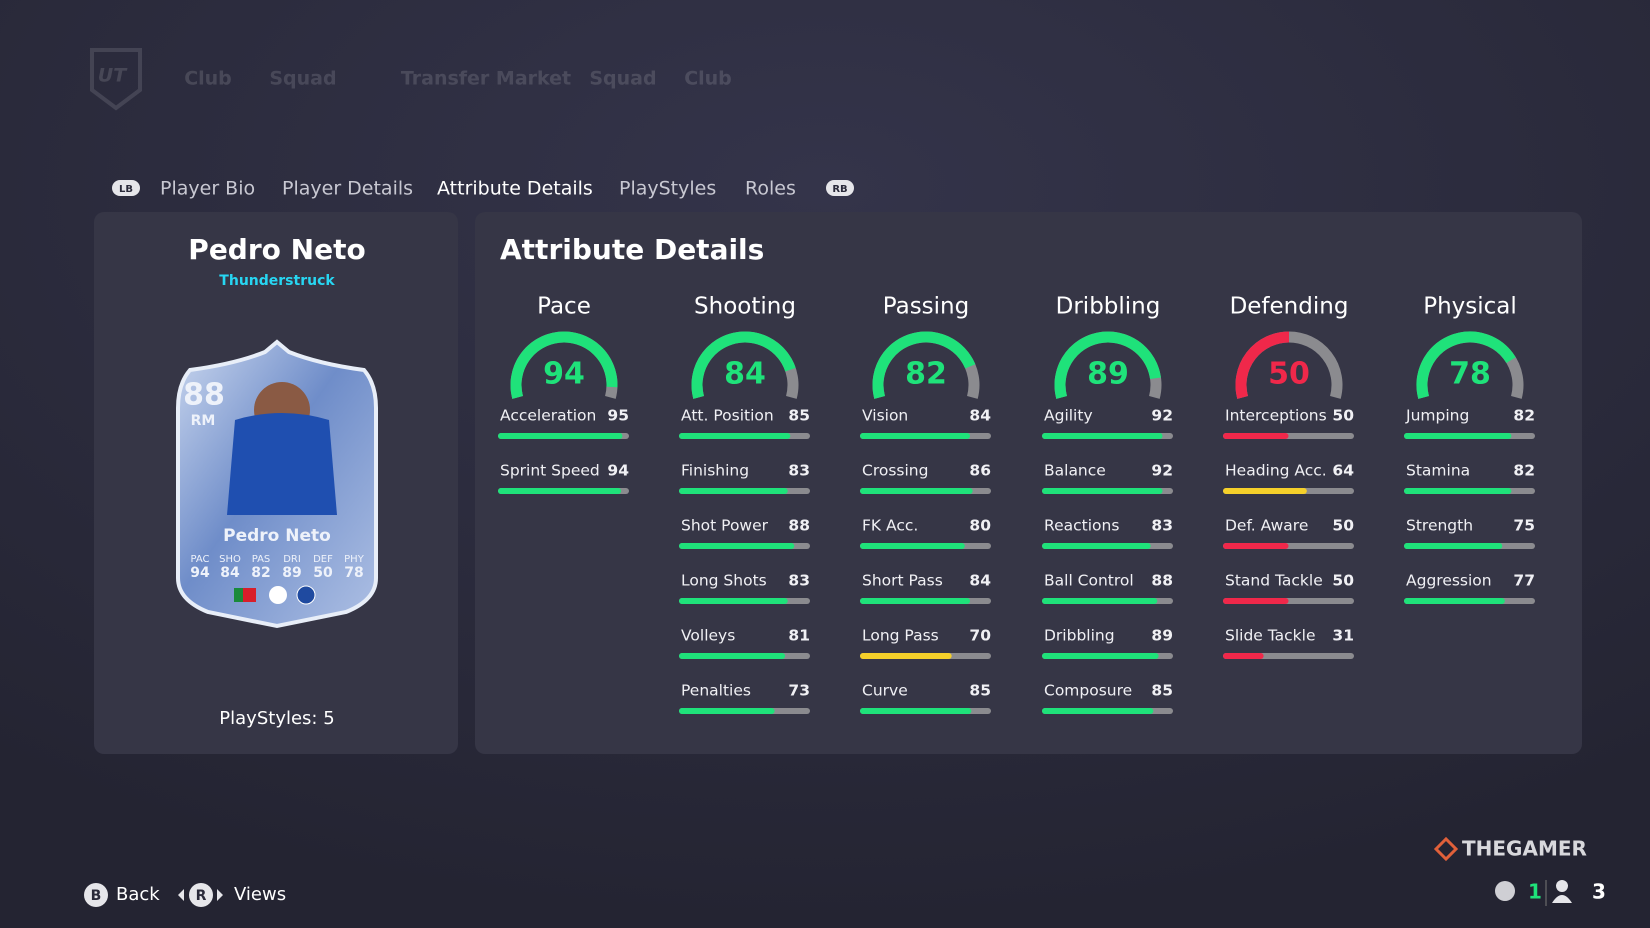 The width and height of the screenshot is (1650, 928). Describe the element at coordinates (900, 636) in the screenshot. I see `stat-name: Long Pass` at that location.